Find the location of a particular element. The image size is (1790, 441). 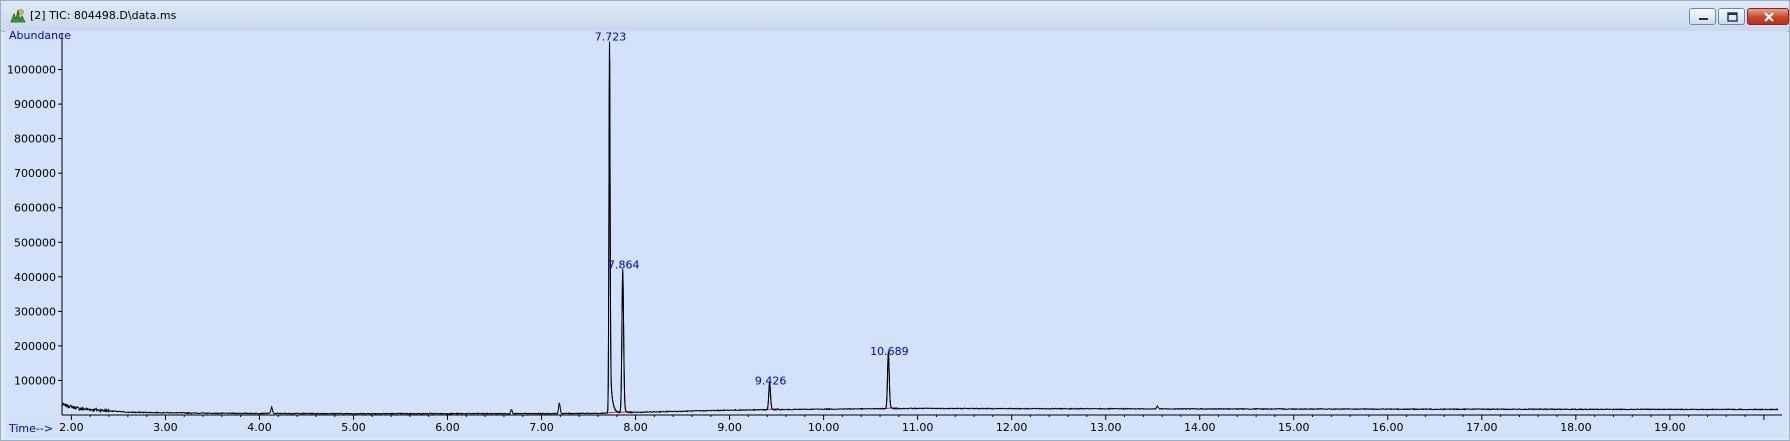

x-tick-label: 17.00 is located at coordinates (1482, 427).